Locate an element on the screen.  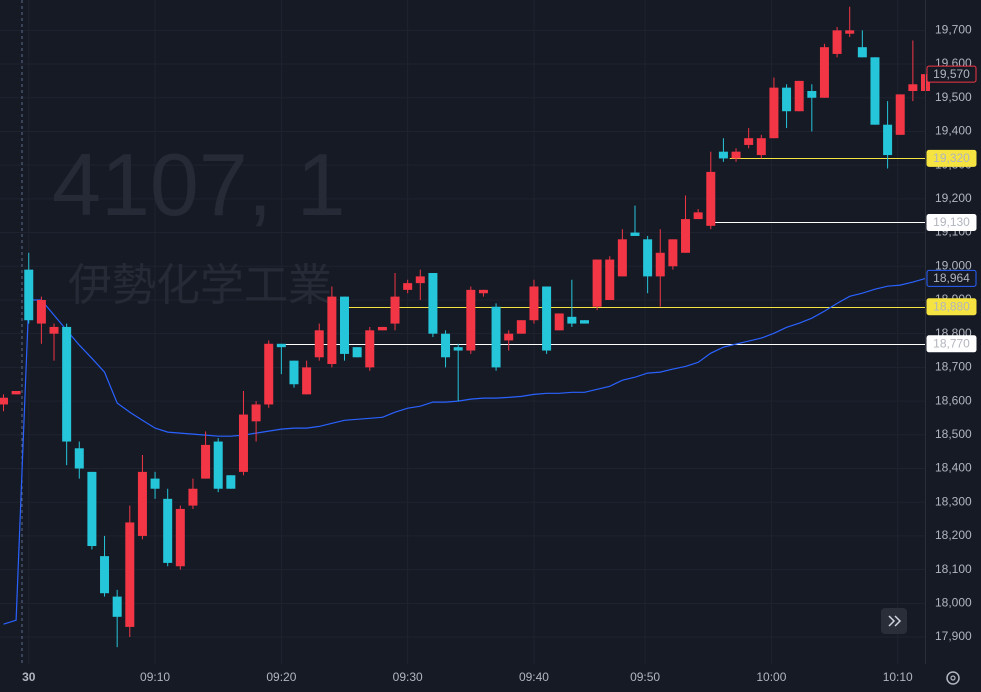
x-tick-label: 30 is located at coordinates (29, 677).